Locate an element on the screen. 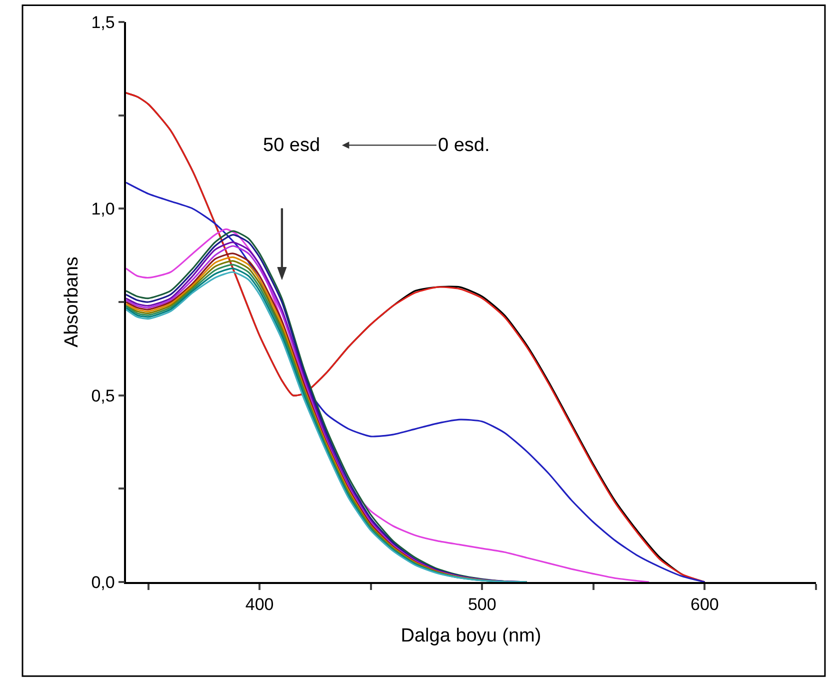 Image resolution: width=830 pixels, height=684 pixels. x-axis-title: Dalga boyu (nm) is located at coordinates (471, 635).